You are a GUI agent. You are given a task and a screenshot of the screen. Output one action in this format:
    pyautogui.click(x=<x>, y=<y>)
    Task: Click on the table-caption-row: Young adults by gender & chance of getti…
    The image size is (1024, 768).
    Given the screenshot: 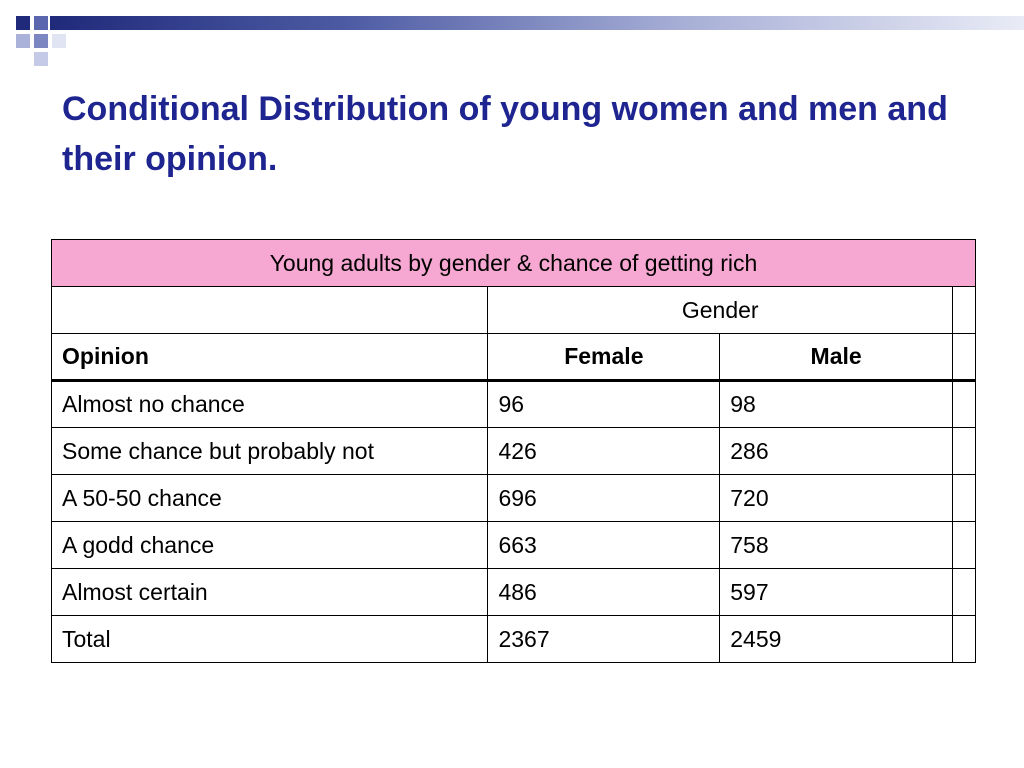 What is the action you would take?
    pyautogui.click(x=513, y=263)
    